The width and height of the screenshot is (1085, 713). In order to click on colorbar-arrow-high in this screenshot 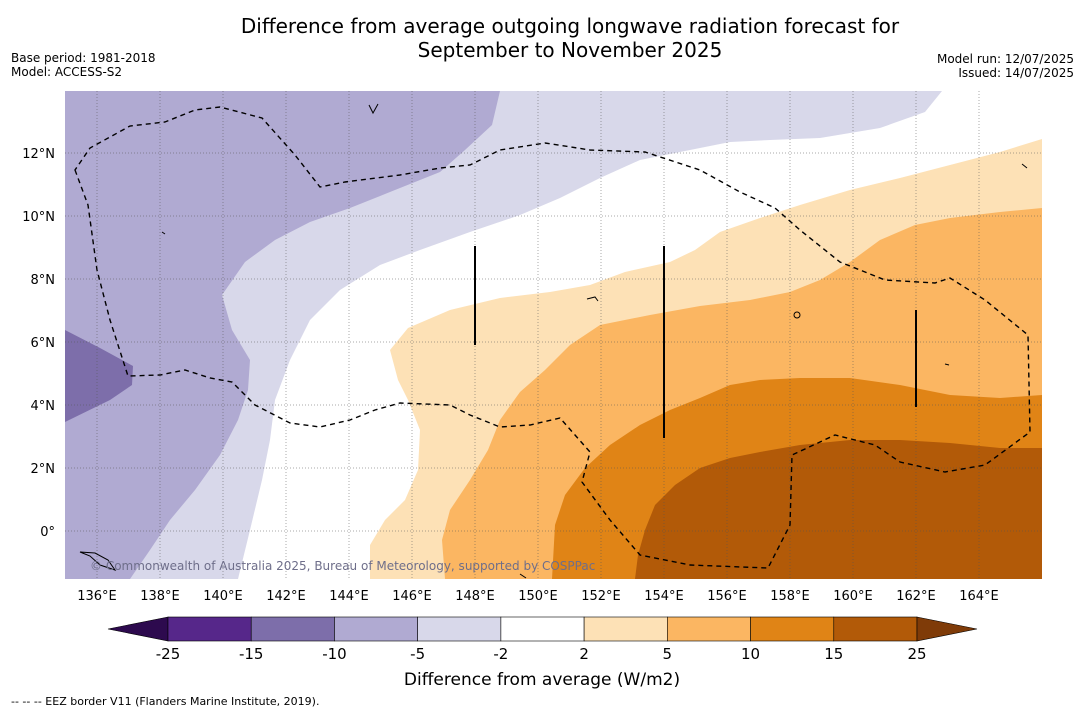, I will do `click(947, 629)`.